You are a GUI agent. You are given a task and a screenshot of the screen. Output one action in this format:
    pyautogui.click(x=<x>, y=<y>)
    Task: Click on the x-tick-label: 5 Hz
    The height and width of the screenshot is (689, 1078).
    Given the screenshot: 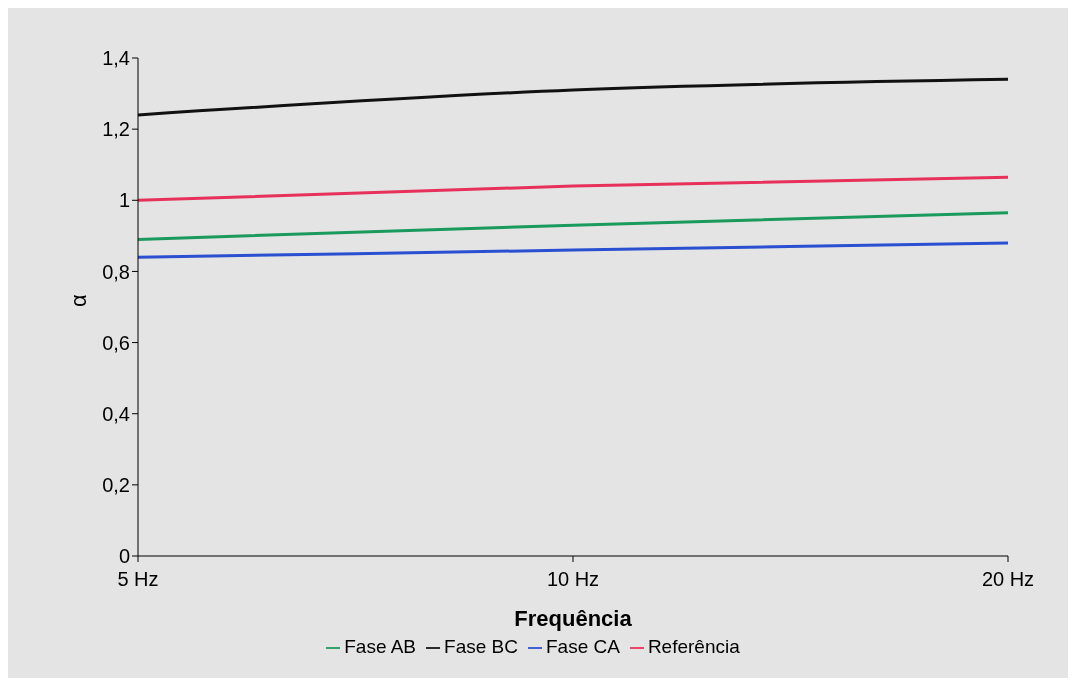 What is the action you would take?
    pyautogui.click(x=138, y=579)
    